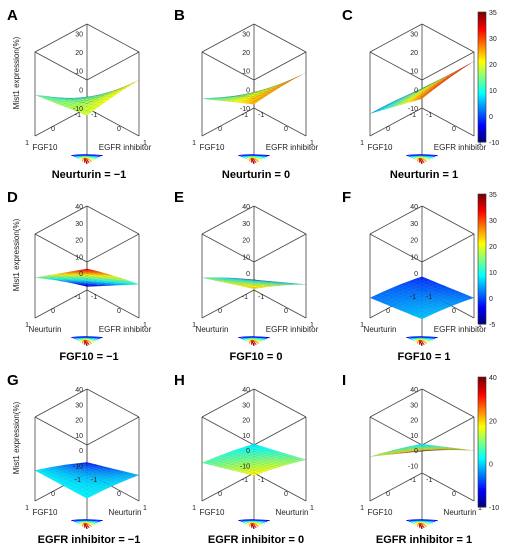 The height and width of the screenshot is (550, 505). I want to click on panel-caption: FGF10 = 0, so click(256, 357).